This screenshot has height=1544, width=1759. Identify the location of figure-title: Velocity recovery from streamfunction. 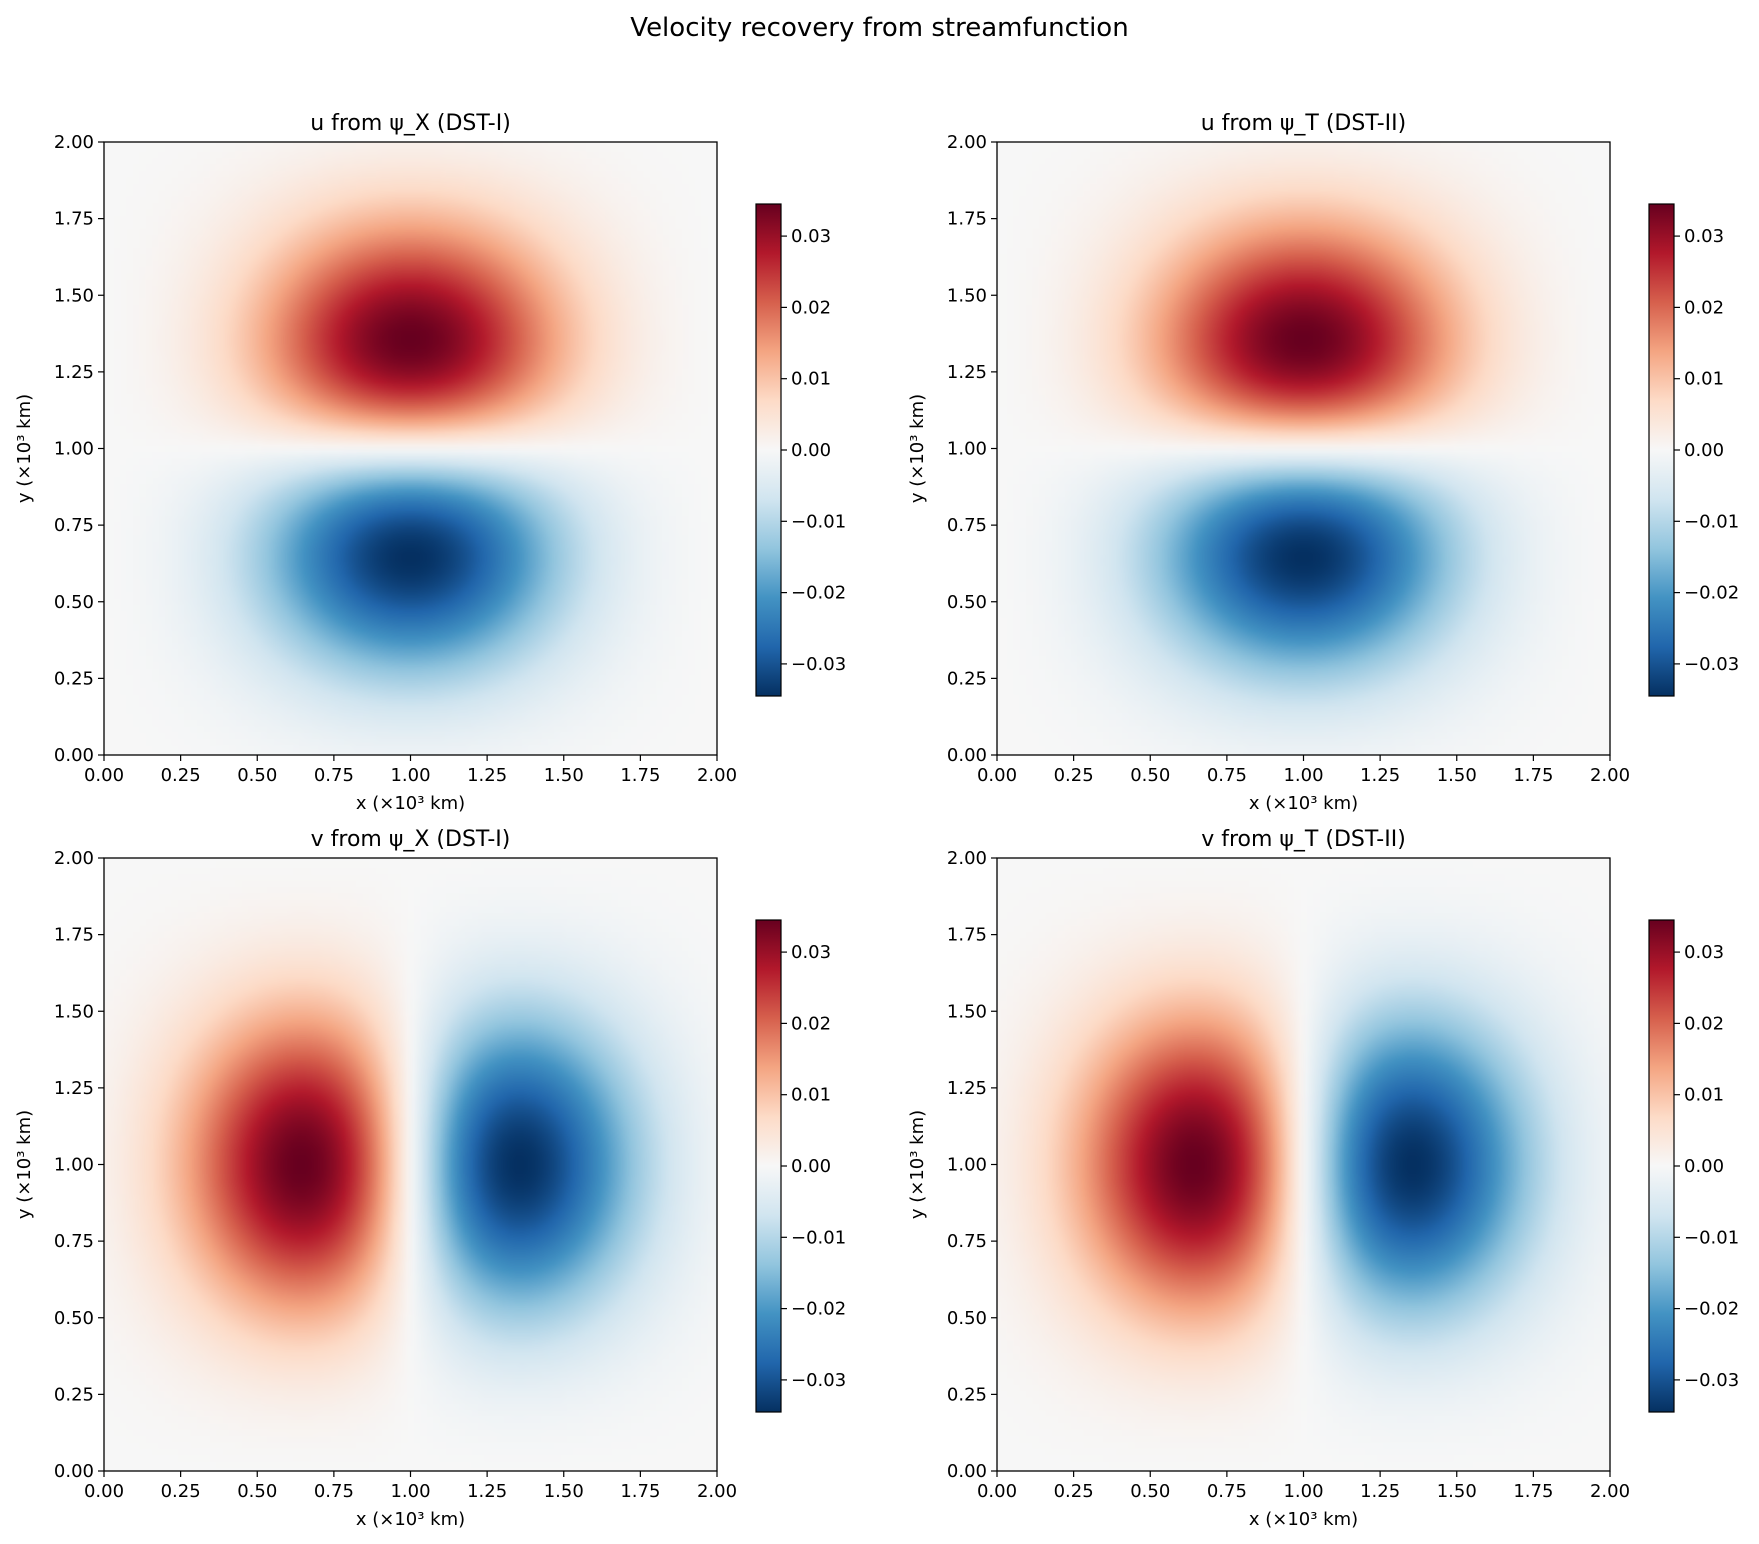
(879, 28).